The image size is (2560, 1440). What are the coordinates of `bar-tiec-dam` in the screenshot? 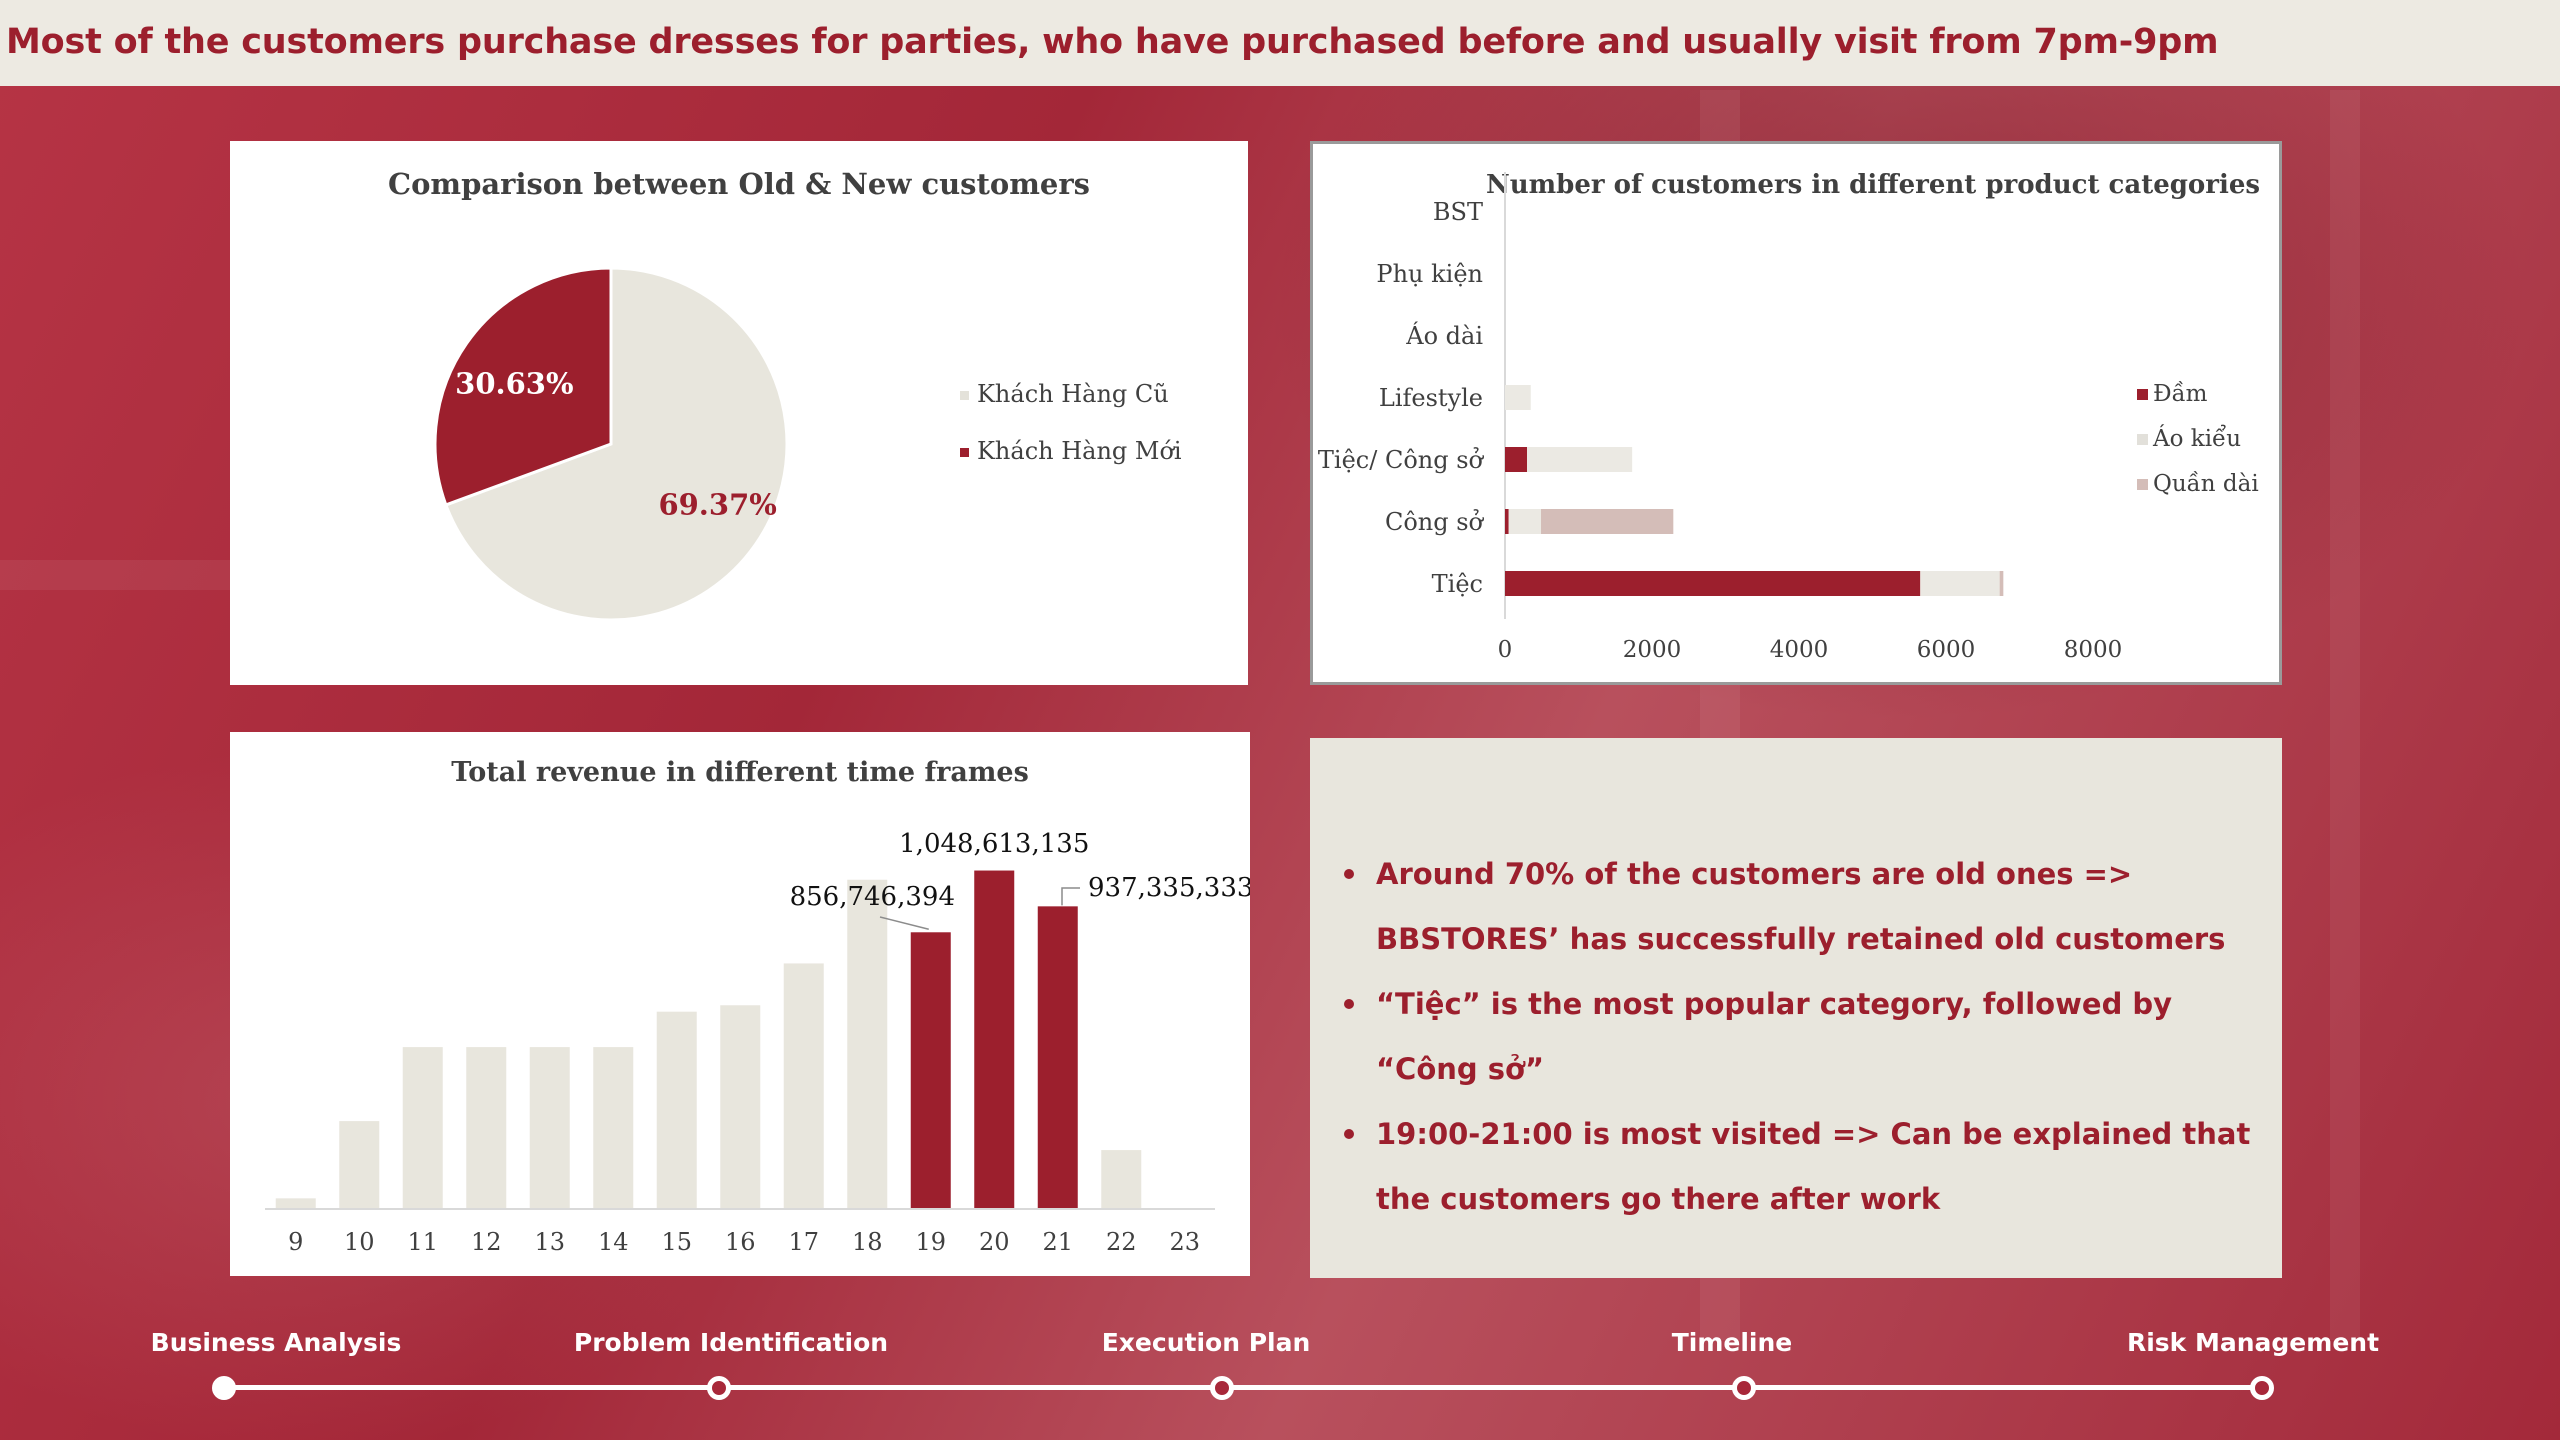 It's located at (1713, 583).